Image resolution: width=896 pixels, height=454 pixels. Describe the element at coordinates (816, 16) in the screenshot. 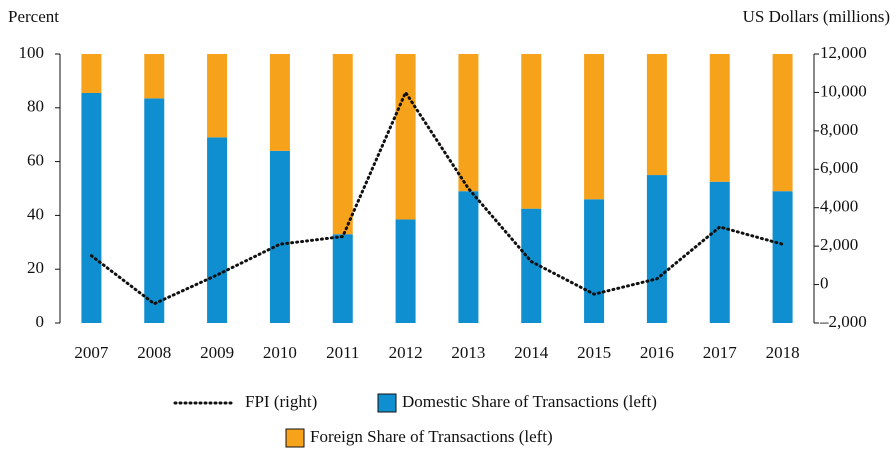

I see `y2-axis-title: US Dollars (millions)` at that location.